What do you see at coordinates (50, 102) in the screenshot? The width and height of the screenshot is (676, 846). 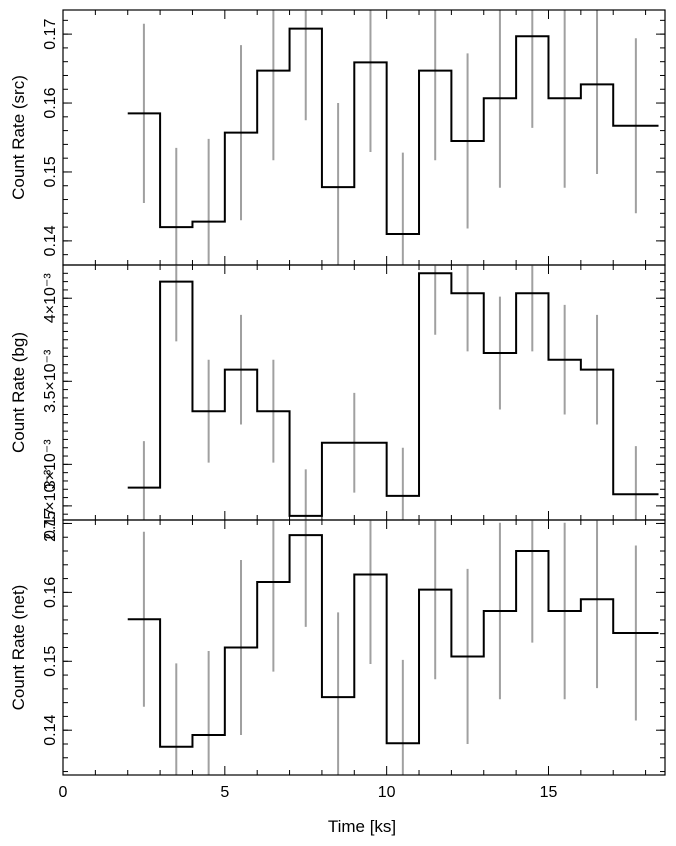 I see `y-tick-label-src: 0.16` at bounding box center [50, 102].